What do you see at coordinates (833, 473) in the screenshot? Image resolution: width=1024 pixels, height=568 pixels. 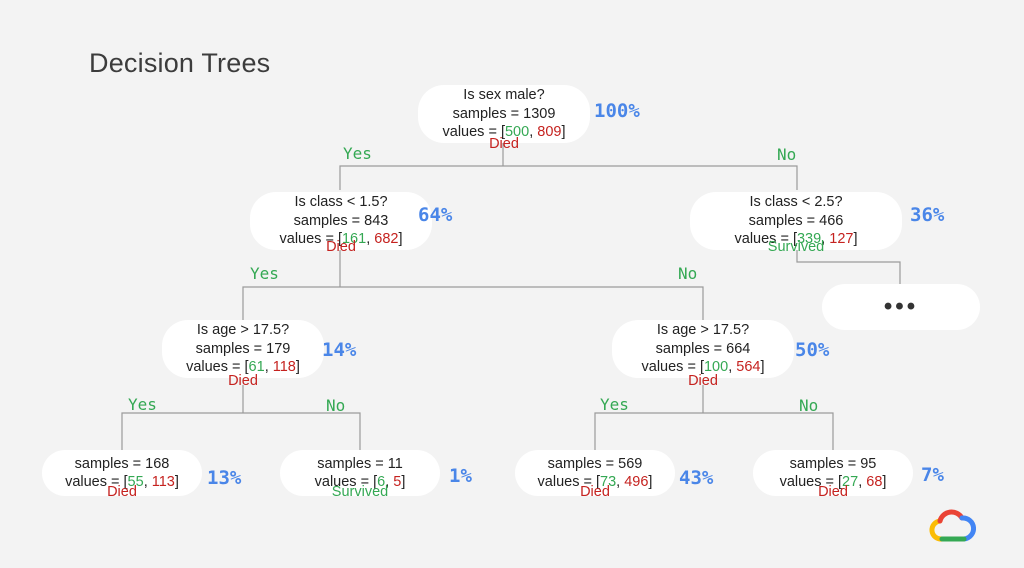 I see `tree-leaf-4: samples = 95 values = [27, 68]` at bounding box center [833, 473].